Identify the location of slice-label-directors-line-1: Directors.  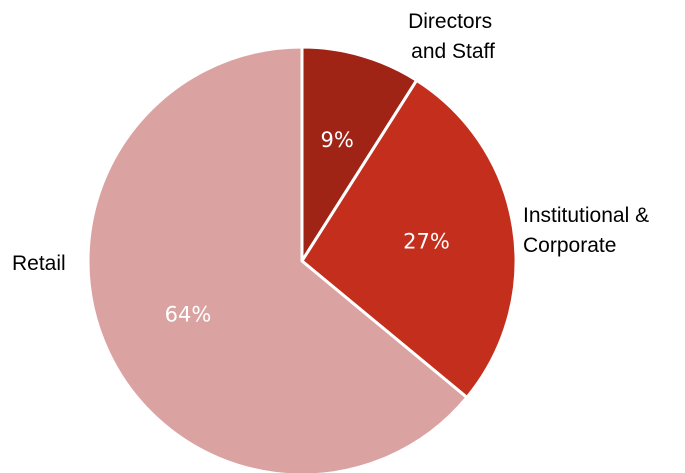
(450, 21).